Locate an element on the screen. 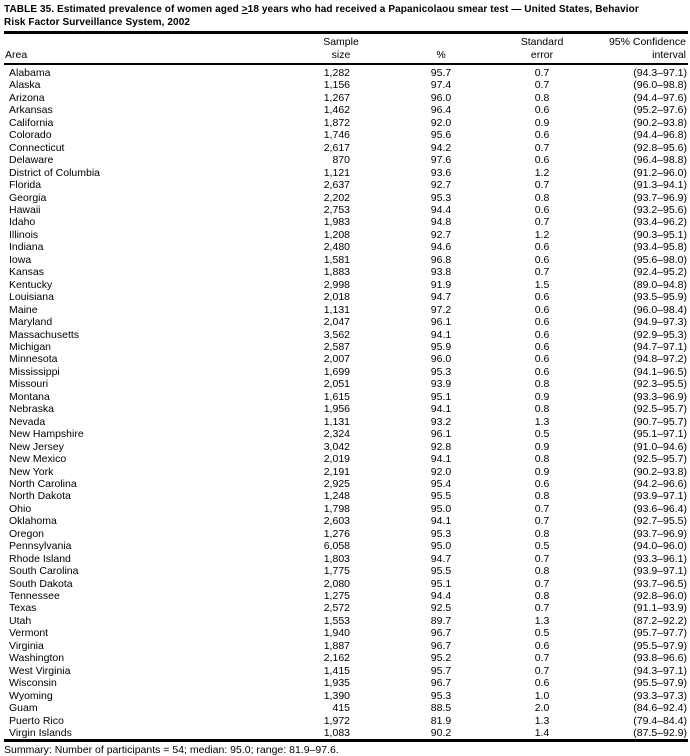 Image resolution: width=690 pixels, height=756 pixels. table-row: Louisiana 2,018 94.7 0.6 (93.5–95.9) is located at coordinates (346, 297).